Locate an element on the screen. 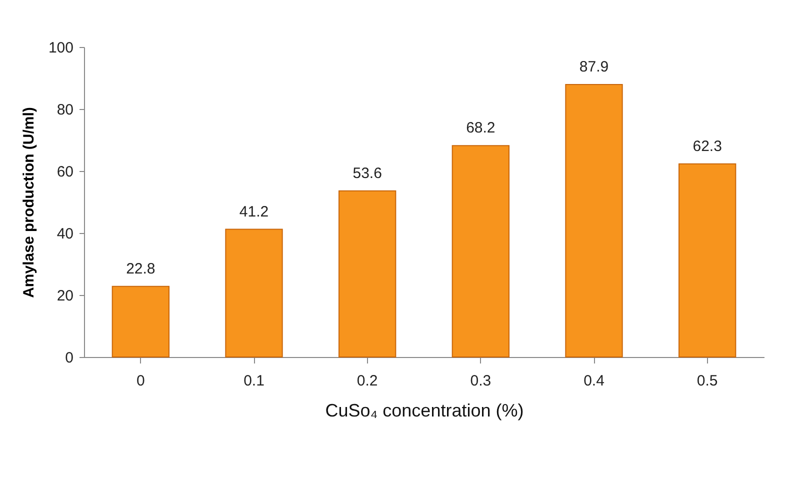 The image size is (804, 477). x-tick-label: 0 is located at coordinates (140, 381).